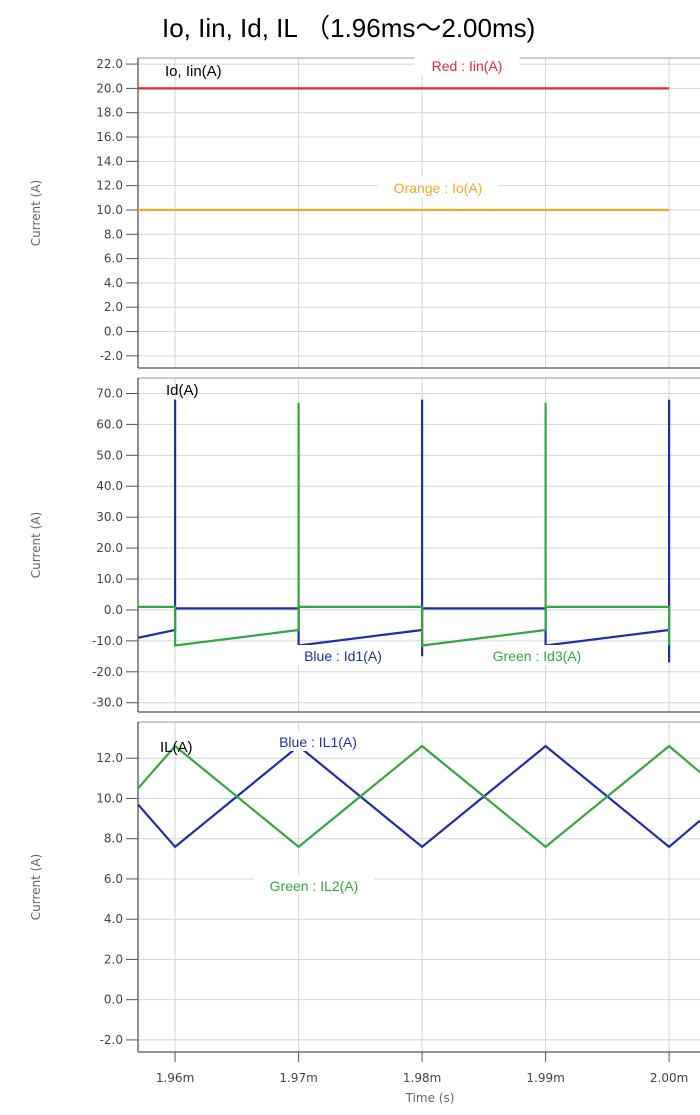 This screenshot has width=700, height=1115. Describe the element at coordinates (107, 672) in the screenshot. I see `y-tick-label: -20.0` at that location.